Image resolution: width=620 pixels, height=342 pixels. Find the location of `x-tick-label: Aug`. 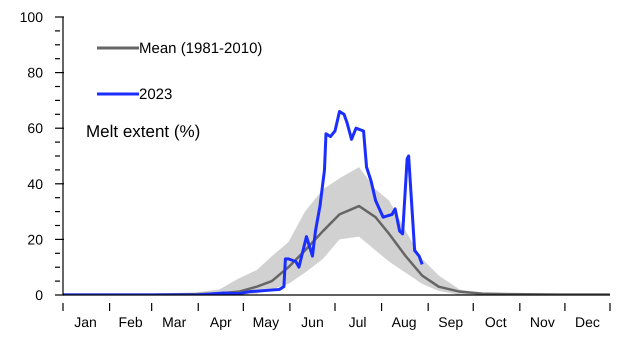

x-tick-label: Aug is located at coordinates (404, 322).